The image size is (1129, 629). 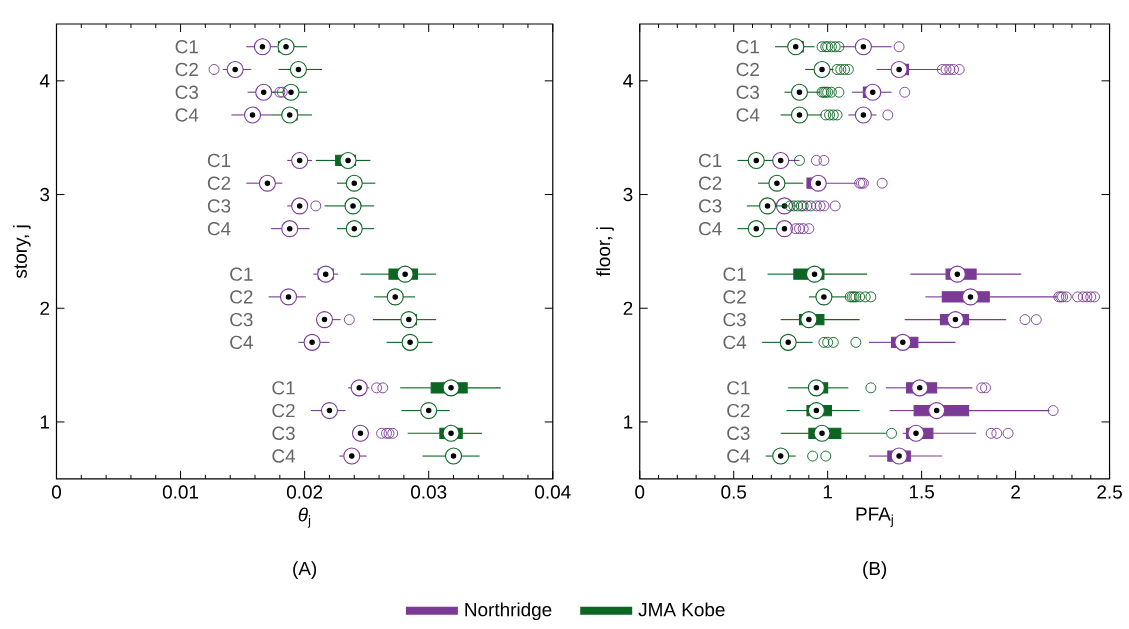 What do you see at coordinates (553, 492) in the screenshot?
I see `x-tick-label: 0.04` at bounding box center [553, 492].